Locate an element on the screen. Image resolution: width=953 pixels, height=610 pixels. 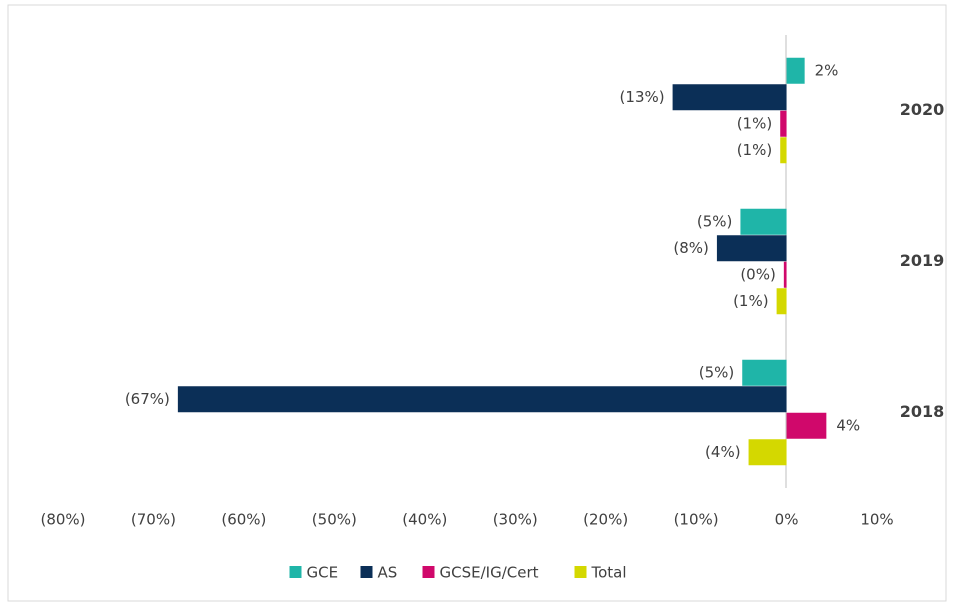
x-tick-label: (60%) is located at coordinates (243, 520).